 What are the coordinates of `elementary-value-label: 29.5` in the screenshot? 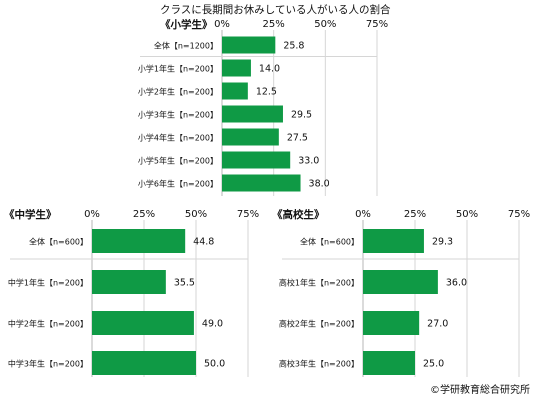 It's located at (301, 115).